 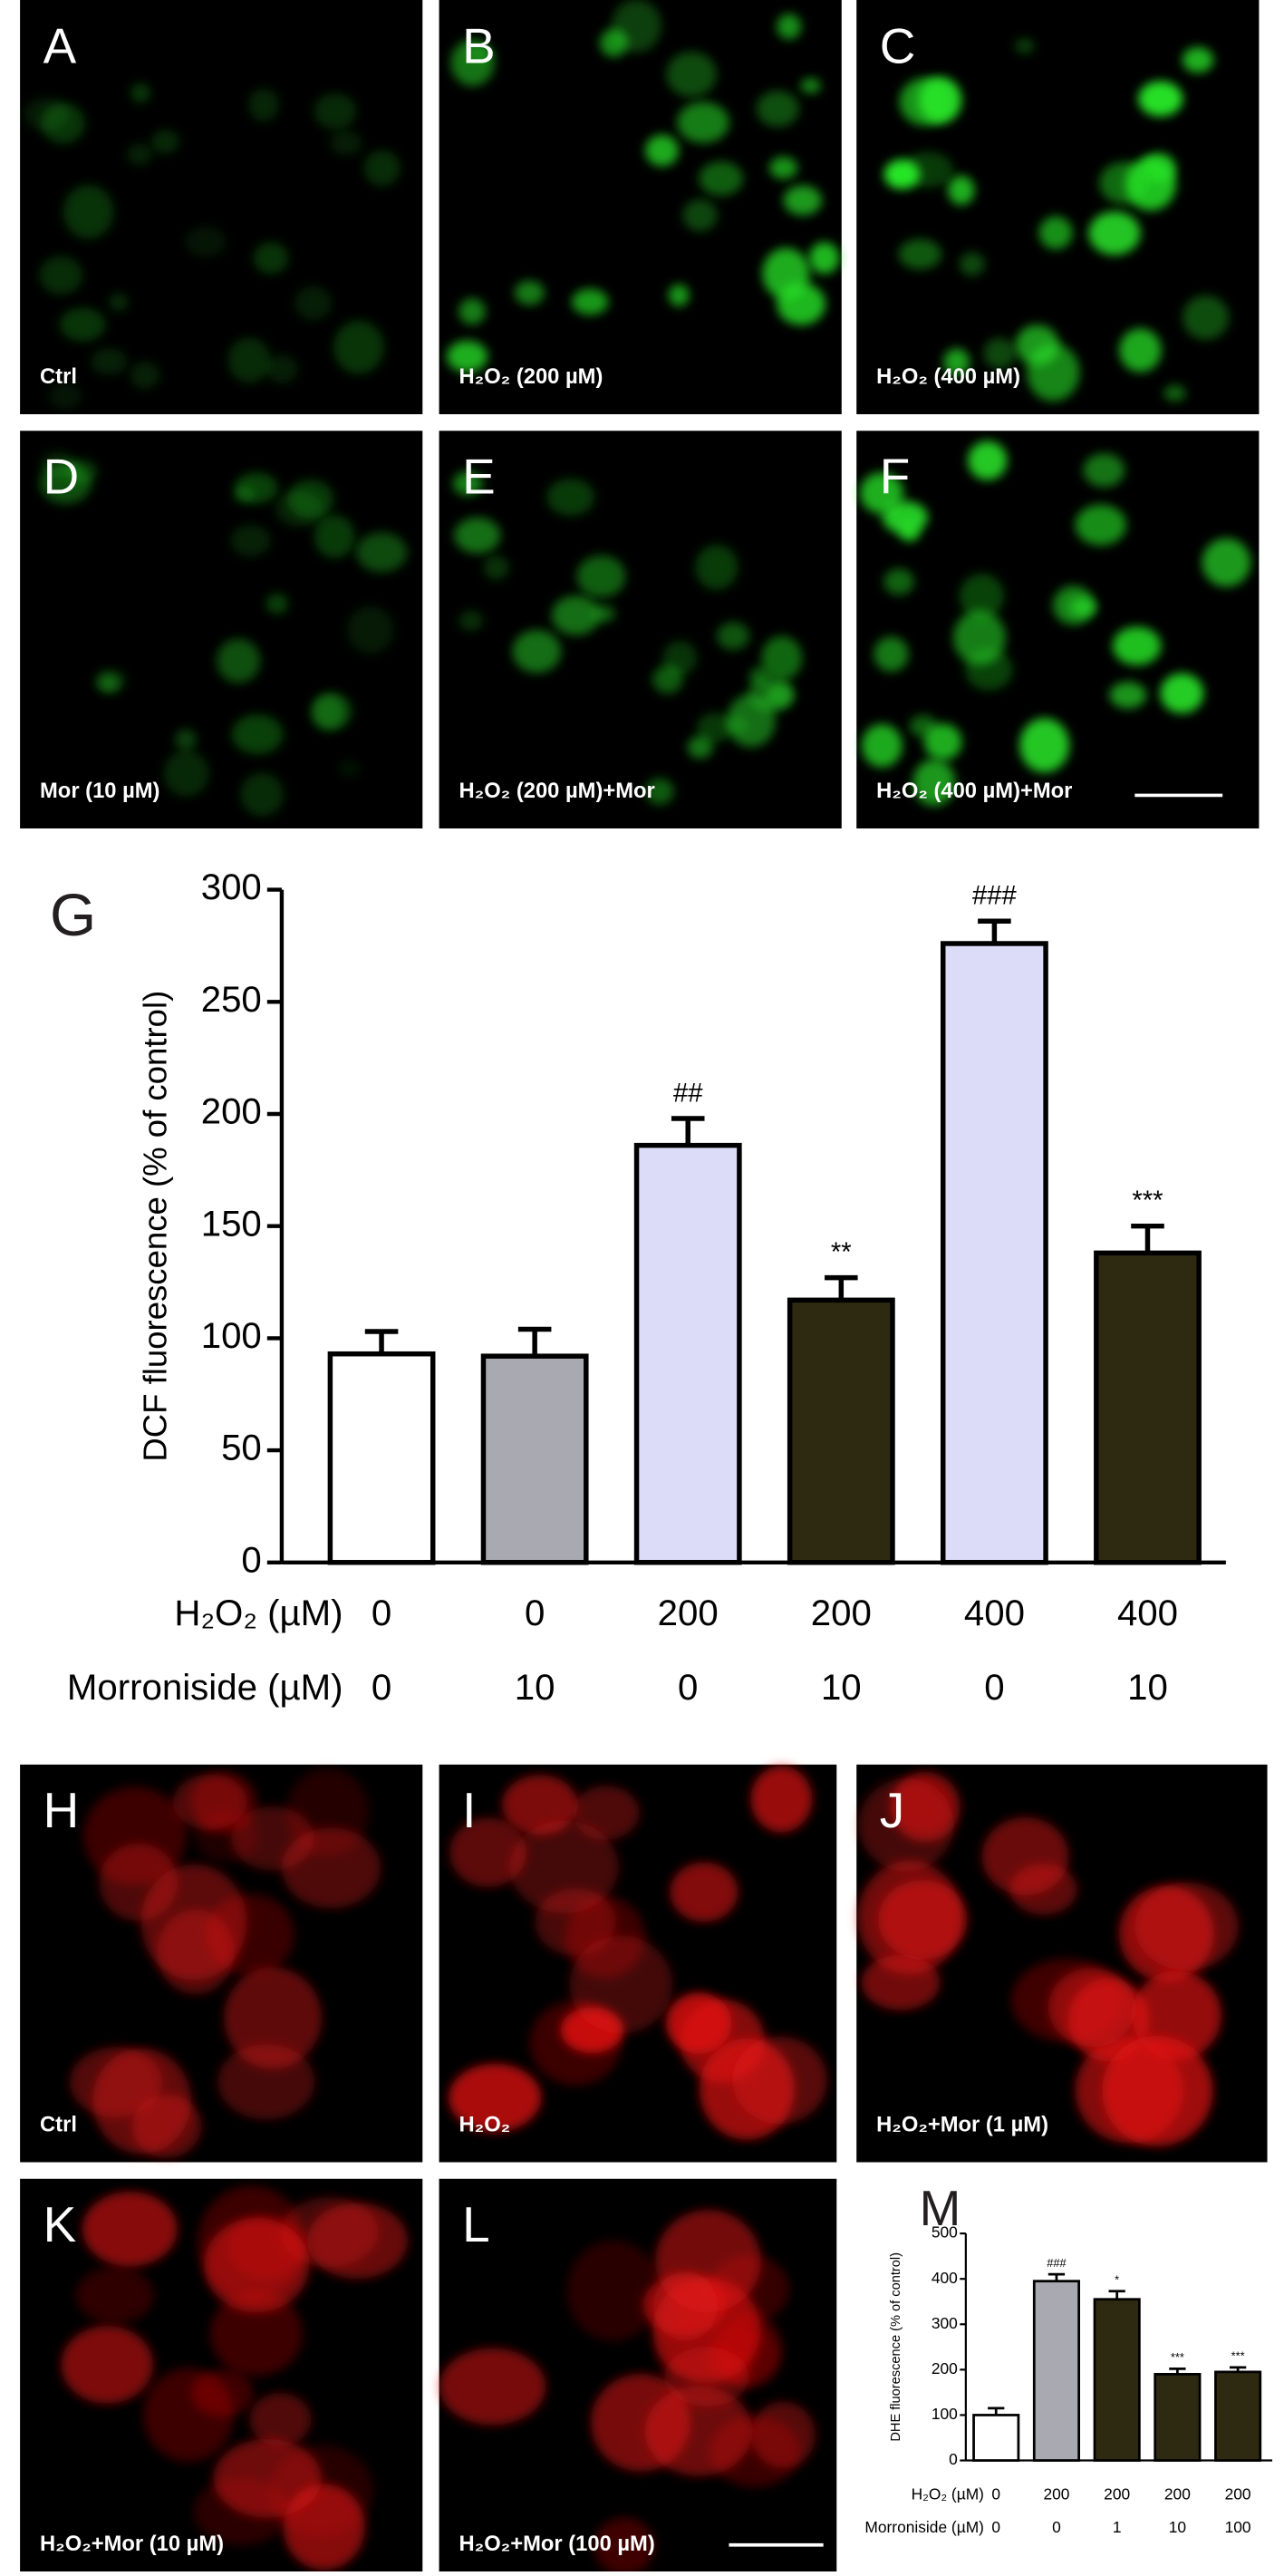 What do you see at coordinates (1238, 2527) in the screenshot?
I see `x-tick-label: 100` at bounding box center [1238, 2527].